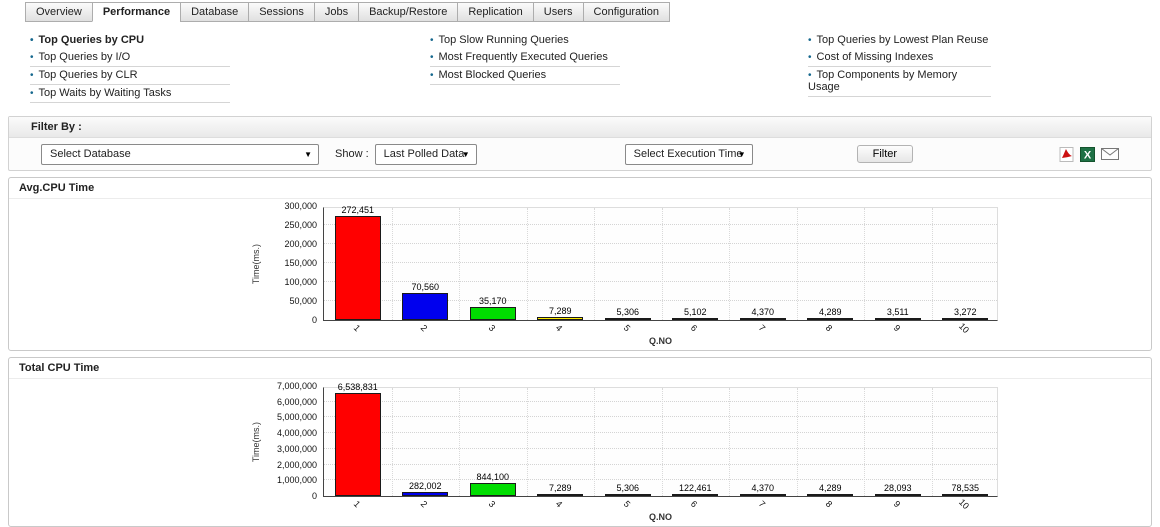 This screenshot has height=527, width=1160. What do you see at coordinates (1088, 154) in the screenshot?
I see `excel-export-icon: X` at bounding box center [1088, 154].